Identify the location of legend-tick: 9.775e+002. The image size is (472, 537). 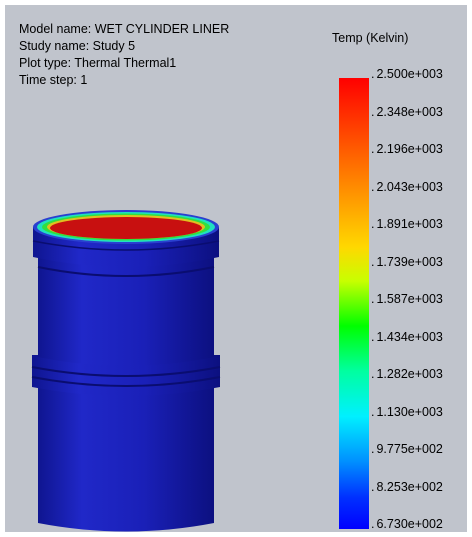
(406, 449).